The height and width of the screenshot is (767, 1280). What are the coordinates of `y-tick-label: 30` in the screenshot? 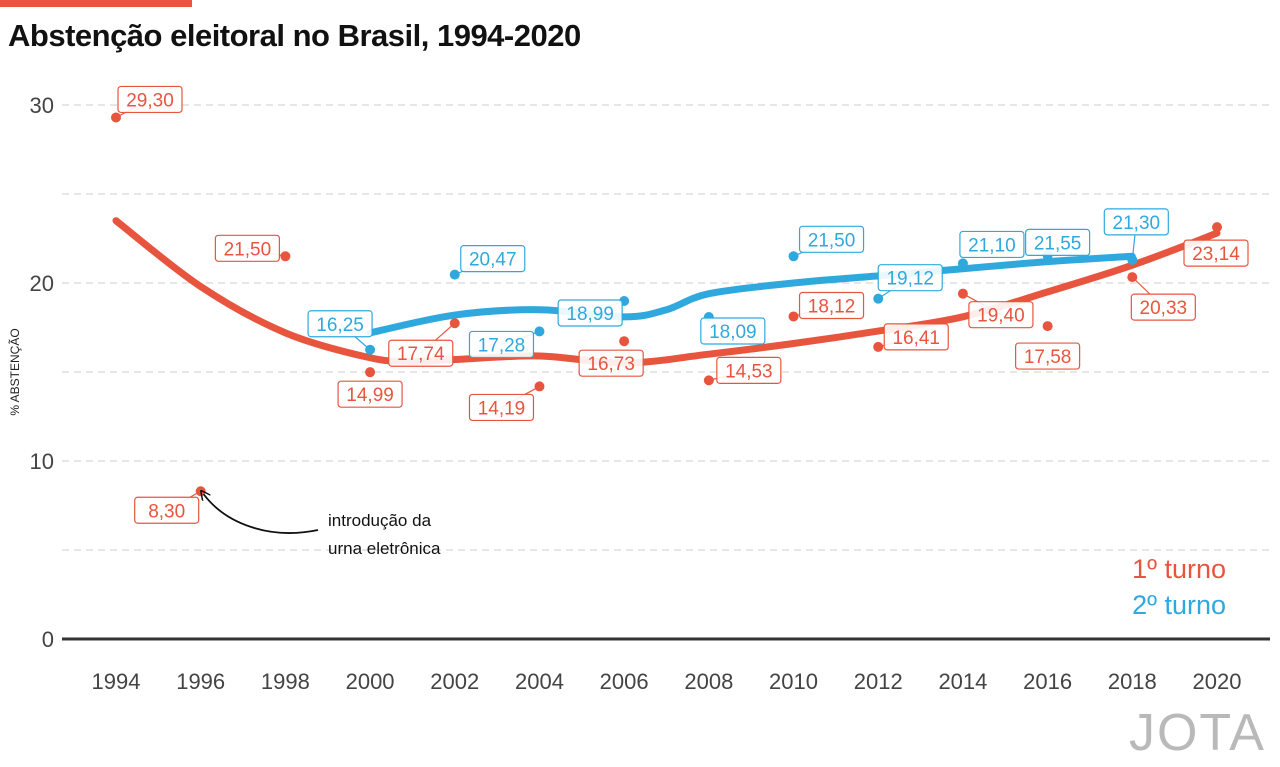 It's located at (42, 105).